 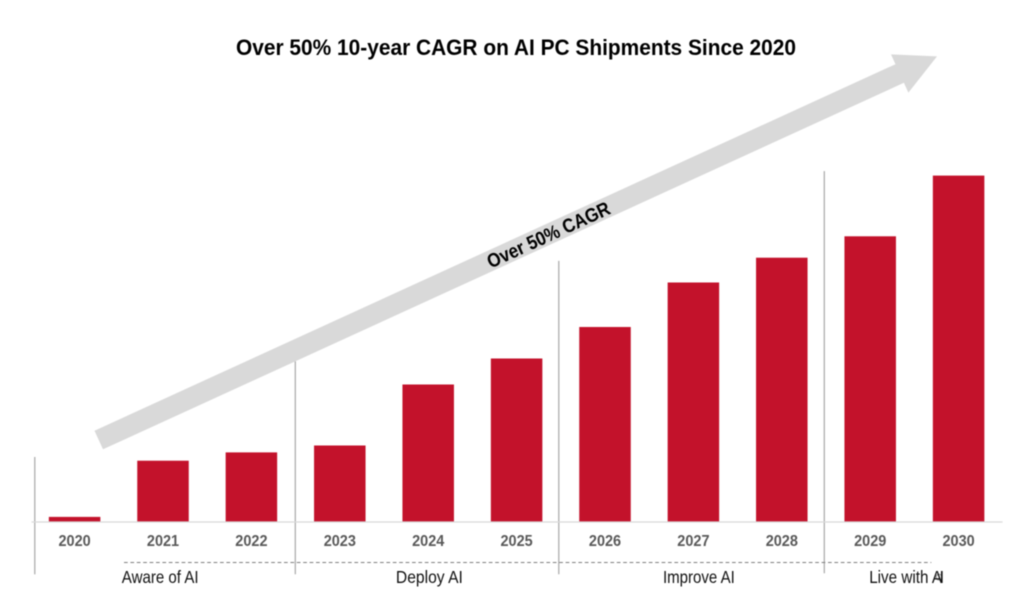 What do you see at coordinates (870, 541) in the screenshot?
I see `svg-text: 2029` at bounding box center [870, 541].